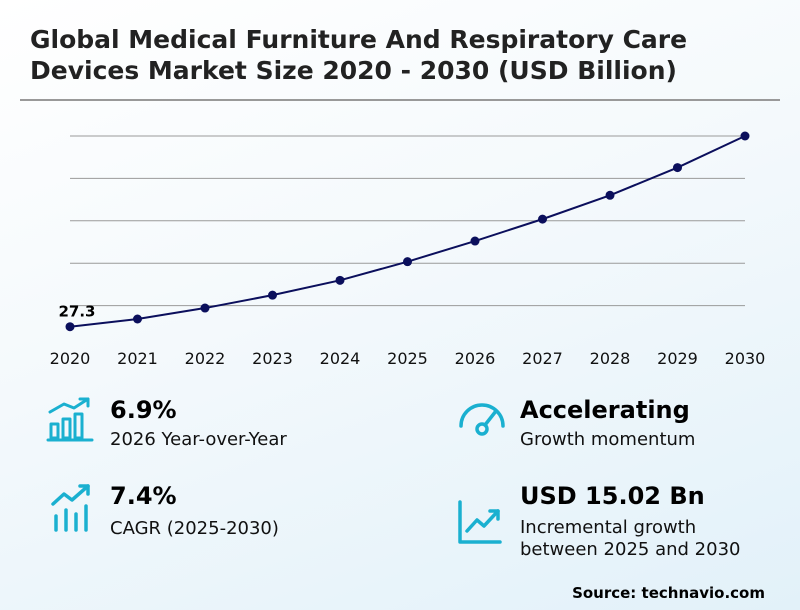 The image size is (800, 610). Describe the element at coordinates (612, 496) in the screenshot. I see `kpi-incremental-value: USD 15.02 Bn` at that location.